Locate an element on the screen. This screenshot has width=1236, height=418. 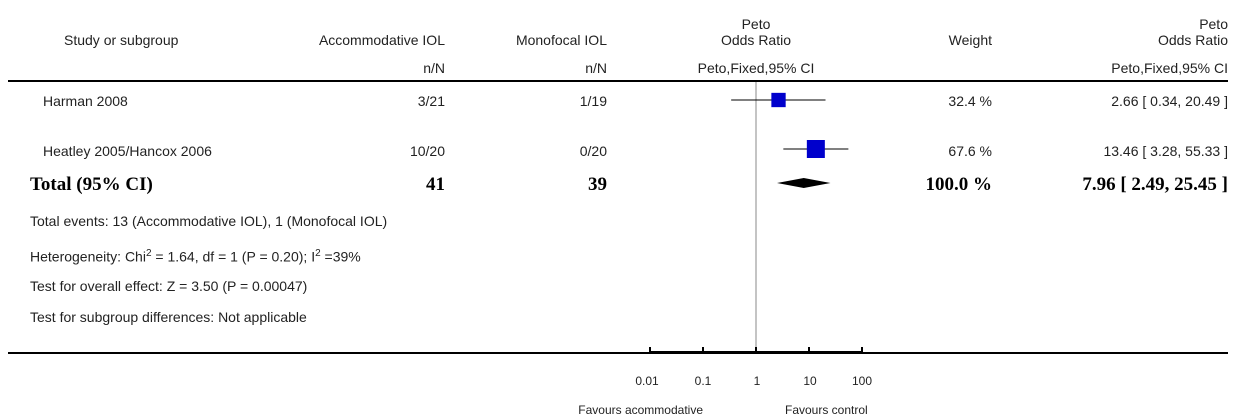
total-label: Total (95% CI) is located at coordinates (91, 184).